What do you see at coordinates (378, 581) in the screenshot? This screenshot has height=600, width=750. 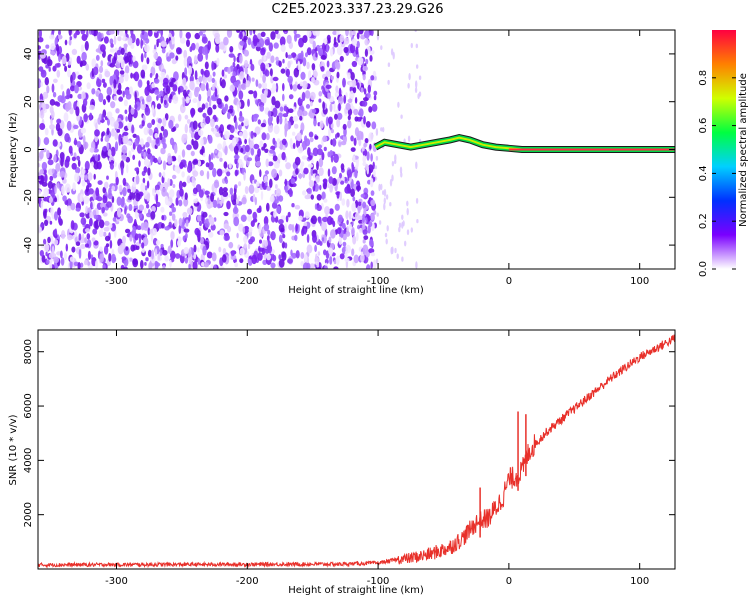 I see `x-tick-label: -100` at bounding box center [378, 581].